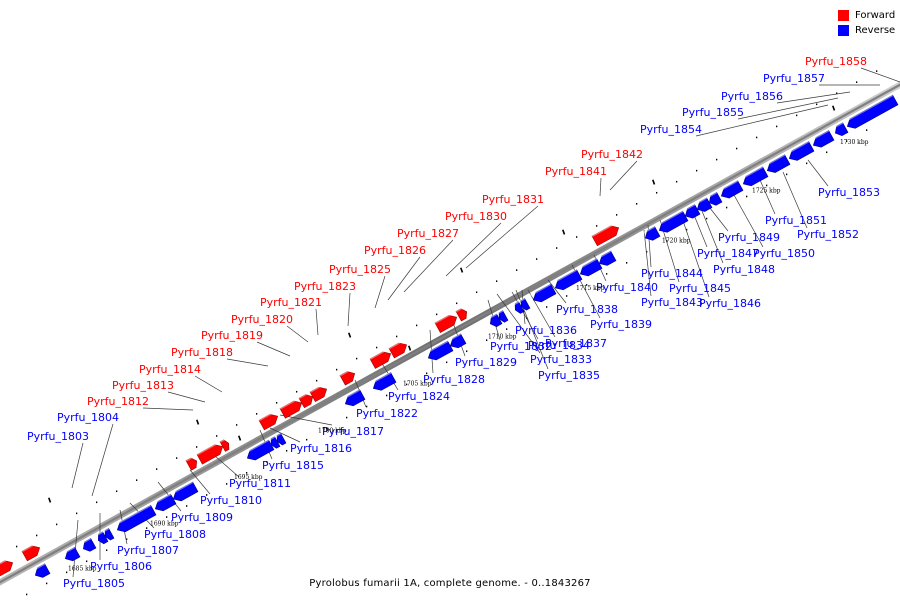  Describe the element at coordinates (576, 343) in the screenshot. I see `reverse-gene-label: Pyrfu_1837` at that location.